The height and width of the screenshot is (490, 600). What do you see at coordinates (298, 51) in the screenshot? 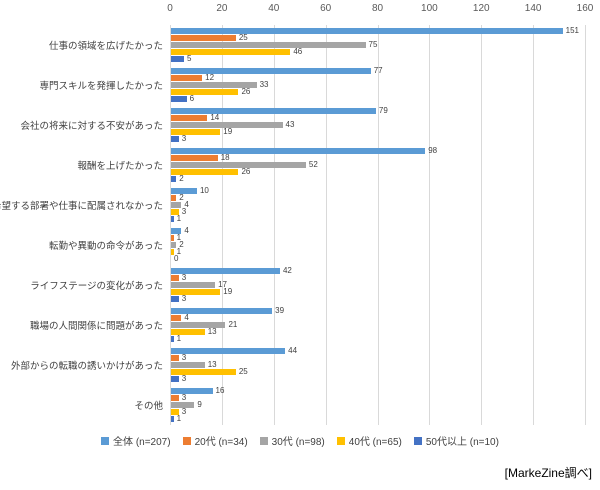
I see `value-label: 46` at bounding box center [298, 51].